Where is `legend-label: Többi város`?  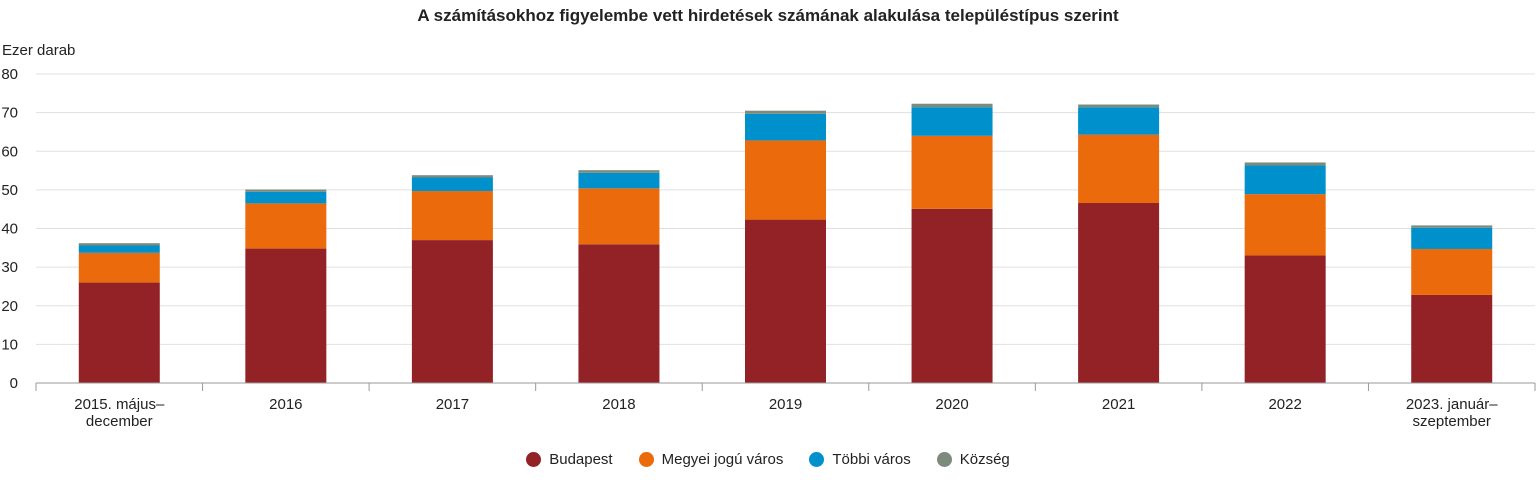
legend-label: Többi város is located at coordinates (871, 459).